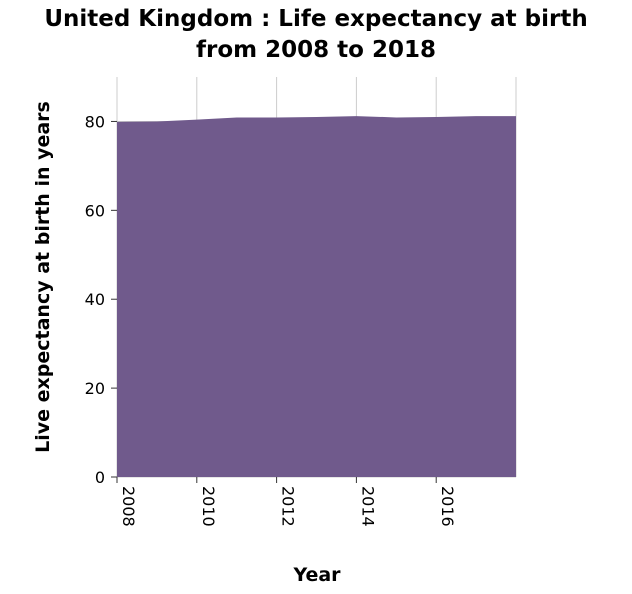  What do you see at coordinates (367, 506) in the screenshot?
I see `x-tick-label: 2014` at bounding box center [367, 506].